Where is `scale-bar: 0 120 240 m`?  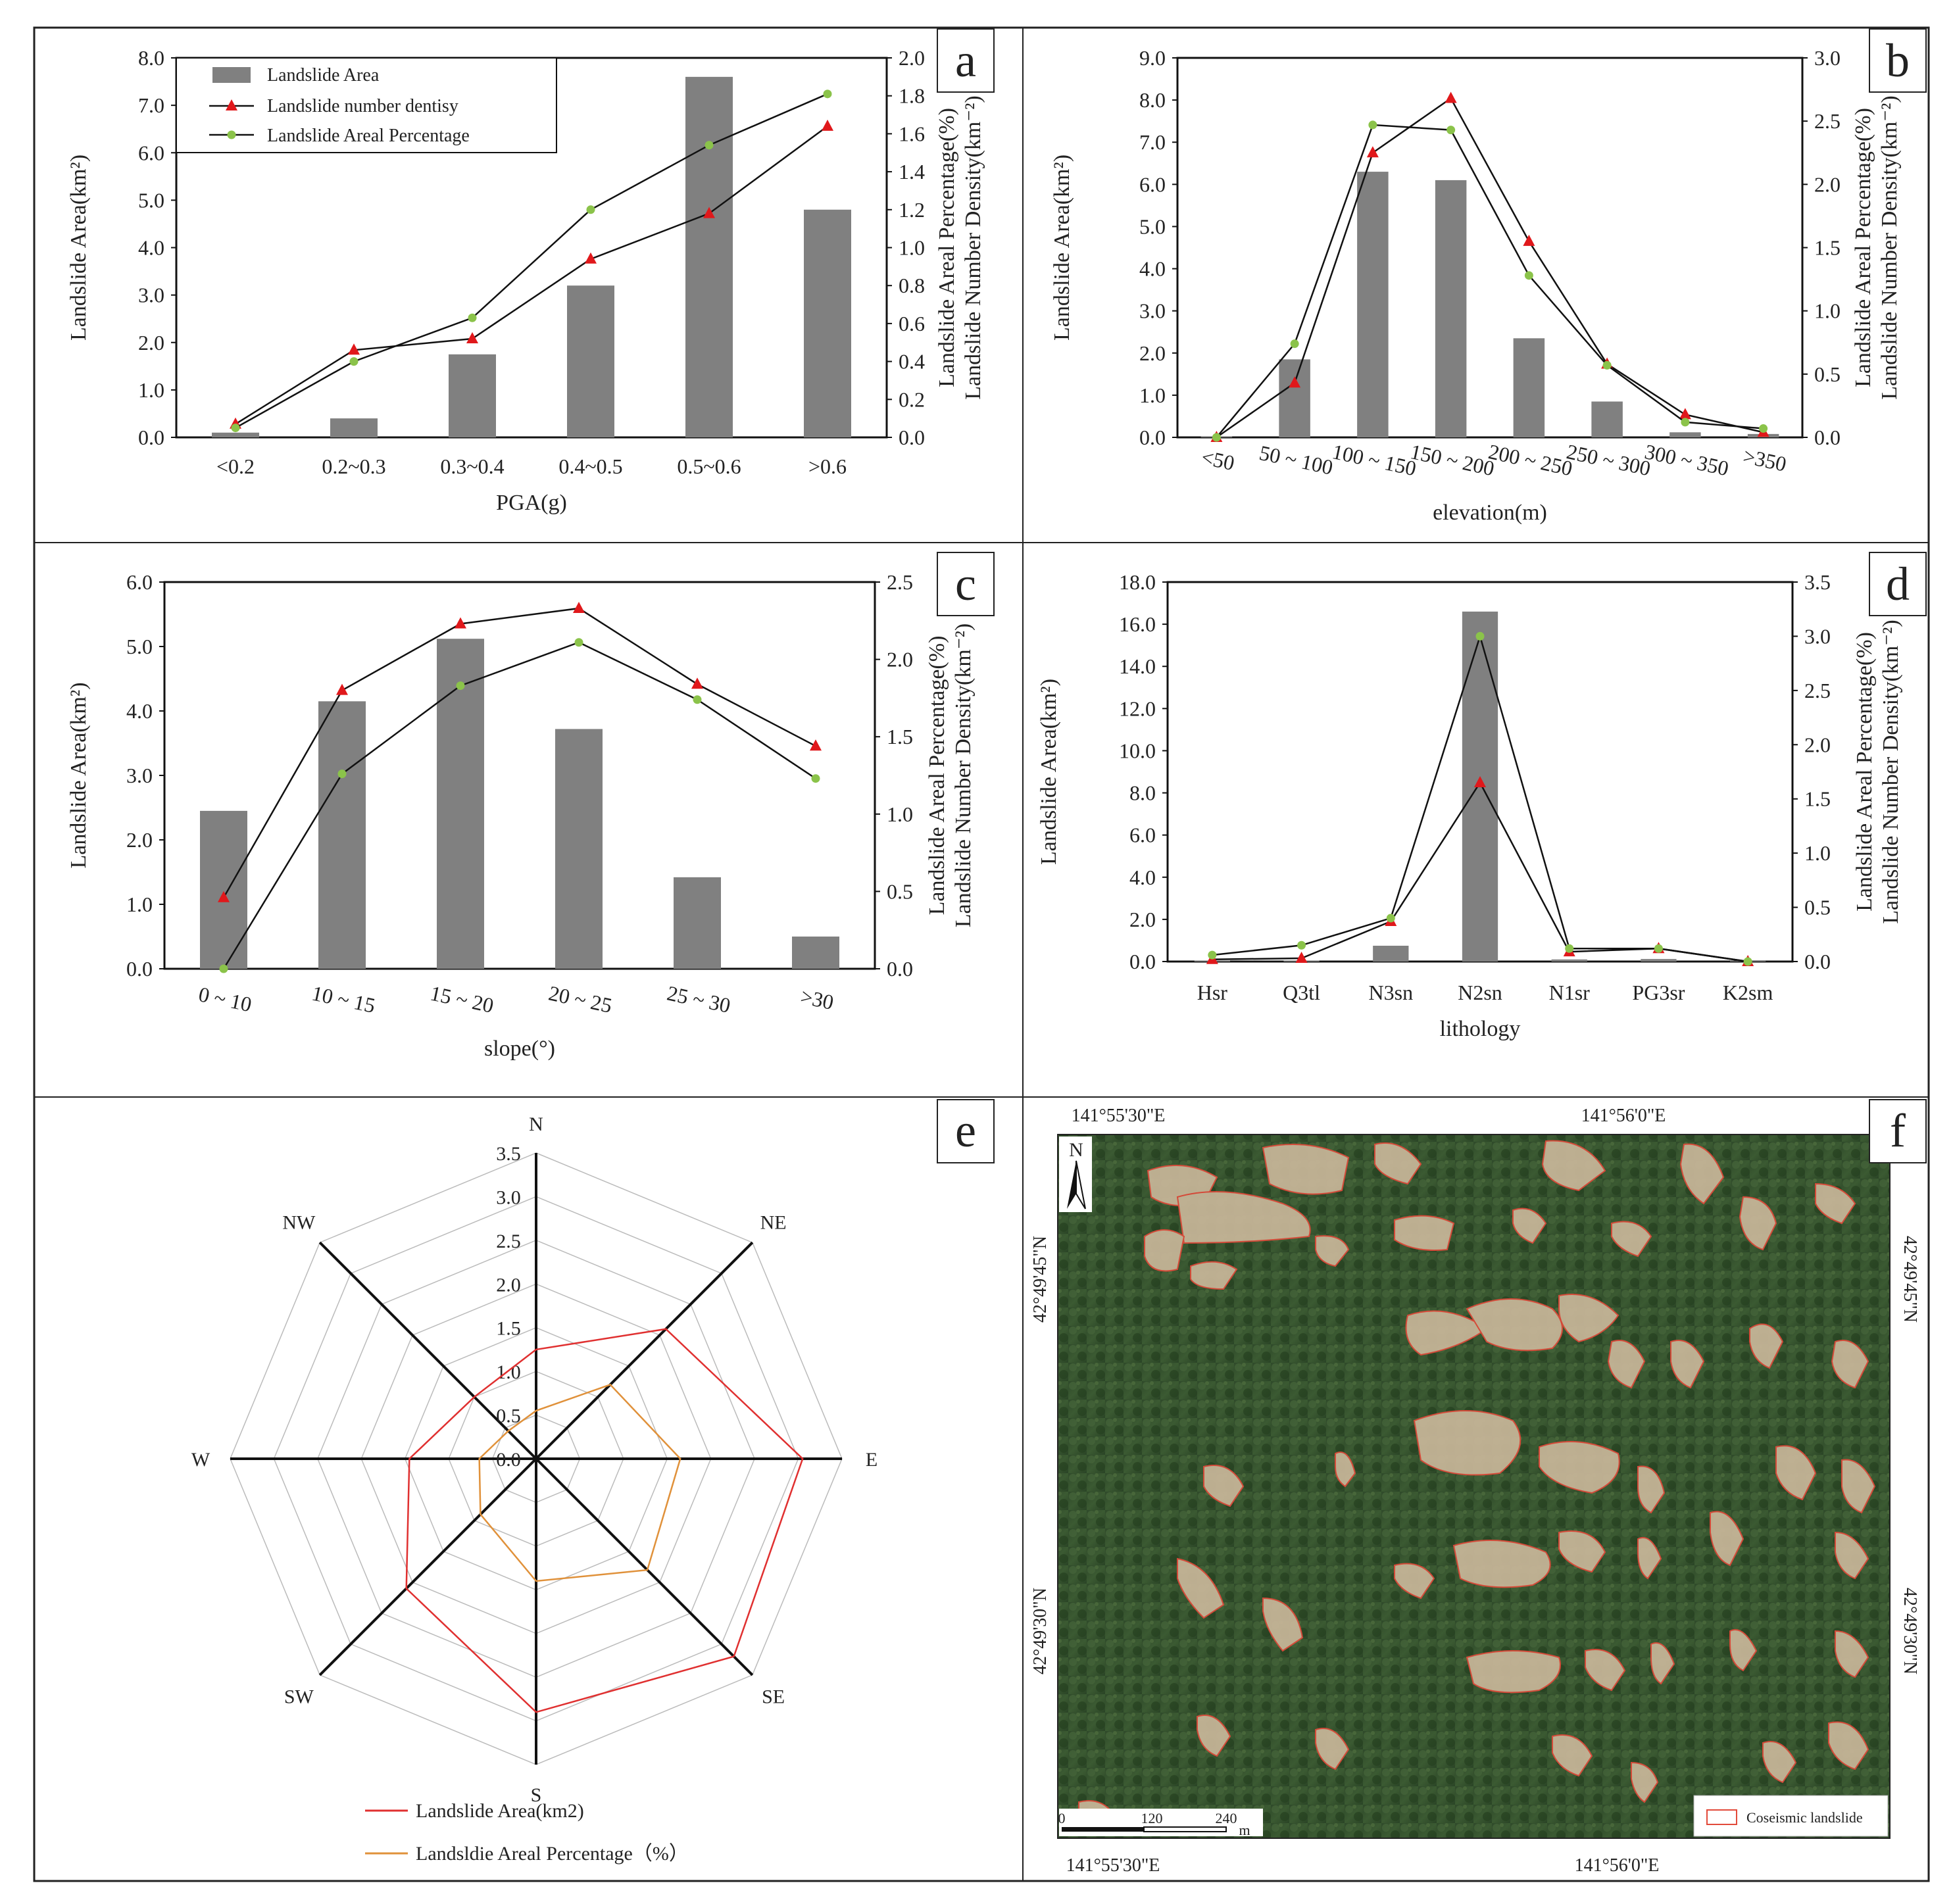
scale-bar: 0 120 240 m is located at coordinates (1160, 1823).